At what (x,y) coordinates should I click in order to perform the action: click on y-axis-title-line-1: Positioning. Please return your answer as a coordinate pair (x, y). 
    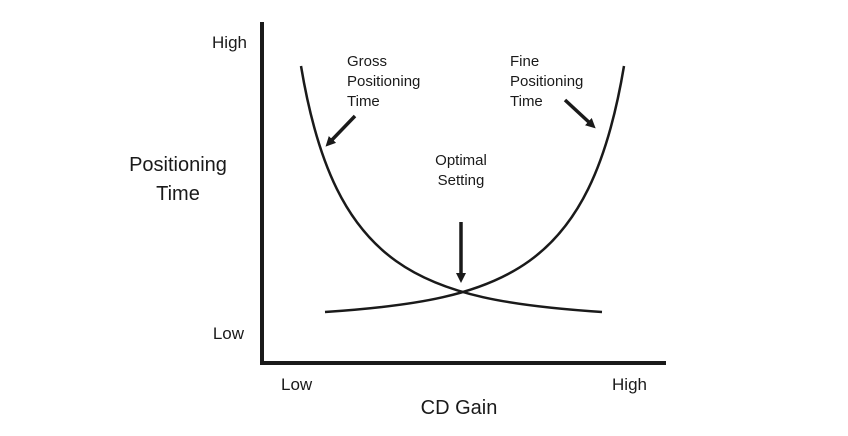
    Looking at the image, I should click on (178, 165).